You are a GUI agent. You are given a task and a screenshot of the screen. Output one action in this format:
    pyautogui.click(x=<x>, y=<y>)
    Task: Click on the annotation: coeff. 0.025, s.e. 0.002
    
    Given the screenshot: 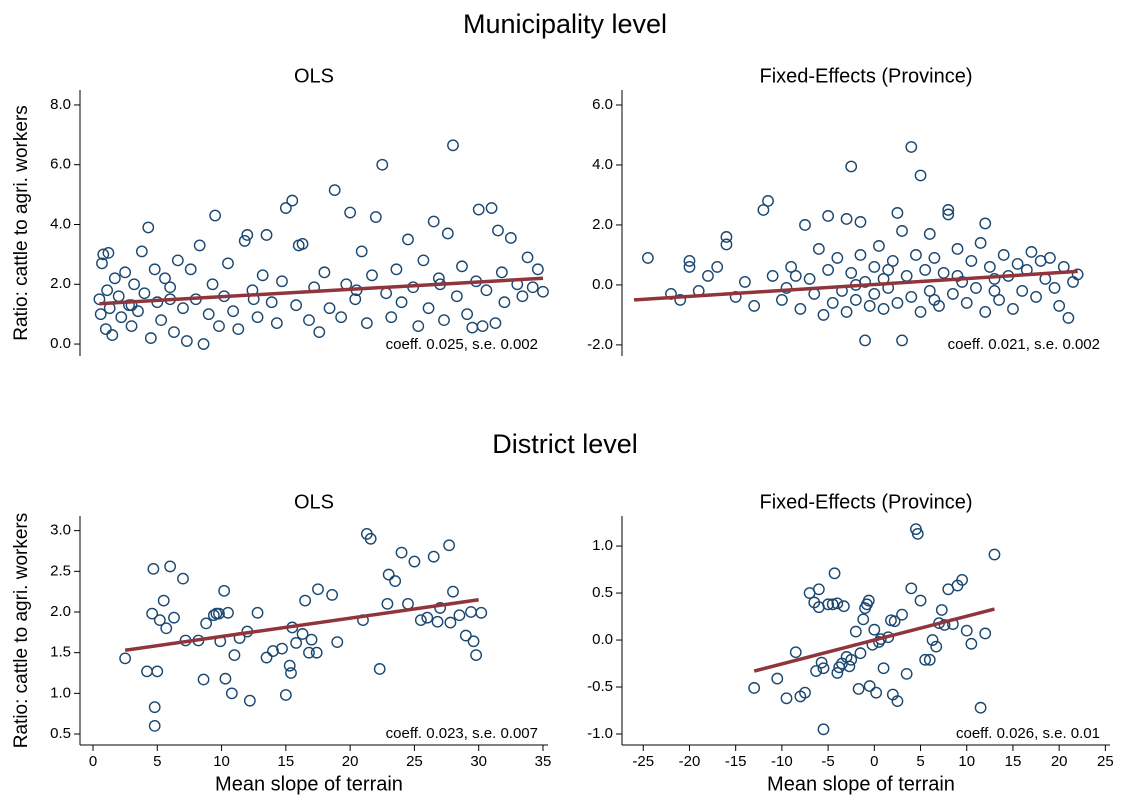 What is the action you would take?
    pyautogui.click(x=462, y=344)
    